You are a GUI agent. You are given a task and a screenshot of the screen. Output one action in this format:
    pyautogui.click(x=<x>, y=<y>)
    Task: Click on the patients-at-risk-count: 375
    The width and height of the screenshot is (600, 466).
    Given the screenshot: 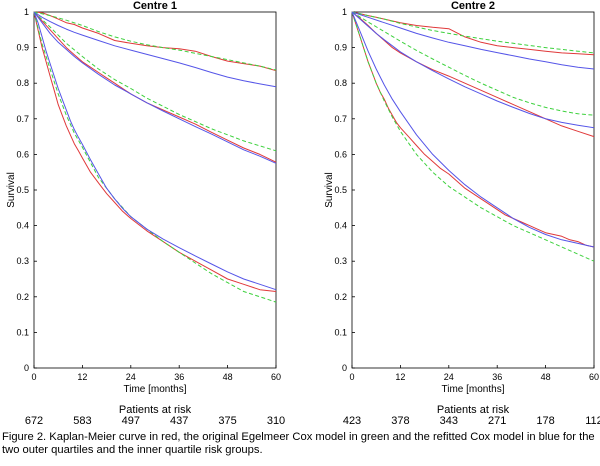 What is the action you would take?
    pyautogui.click(x=227, y=421)
    